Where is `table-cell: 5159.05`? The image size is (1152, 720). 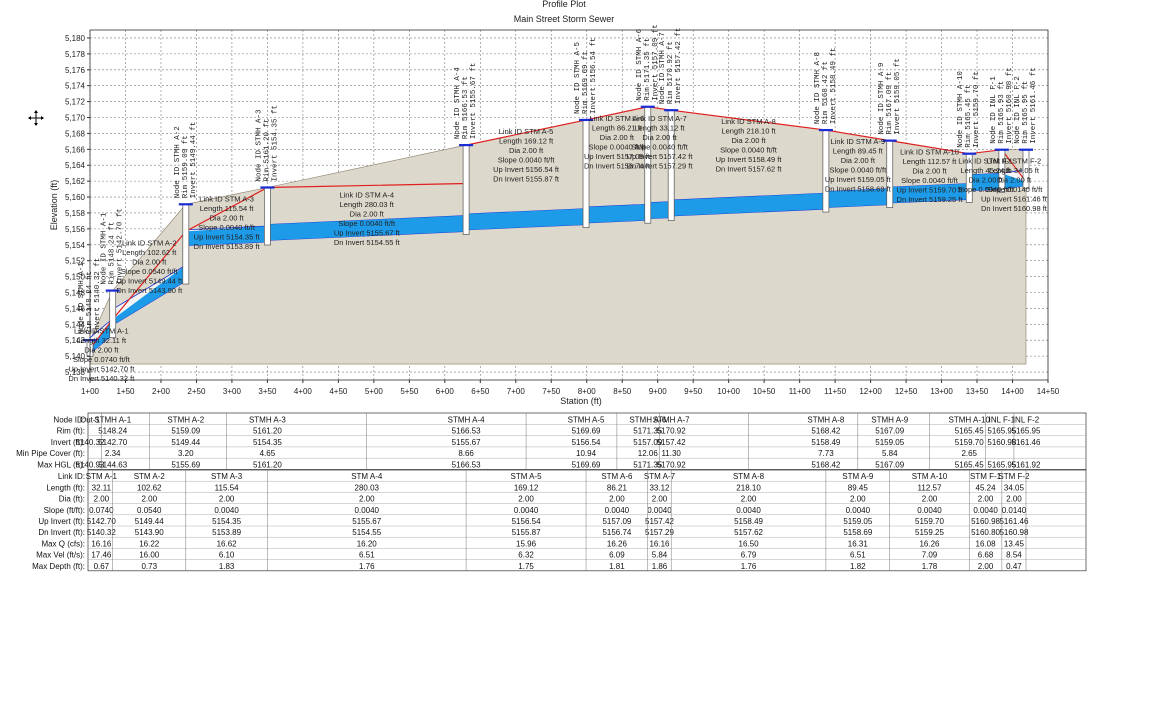 table-cell: 5159.05 is located at coordinates (889, 442).